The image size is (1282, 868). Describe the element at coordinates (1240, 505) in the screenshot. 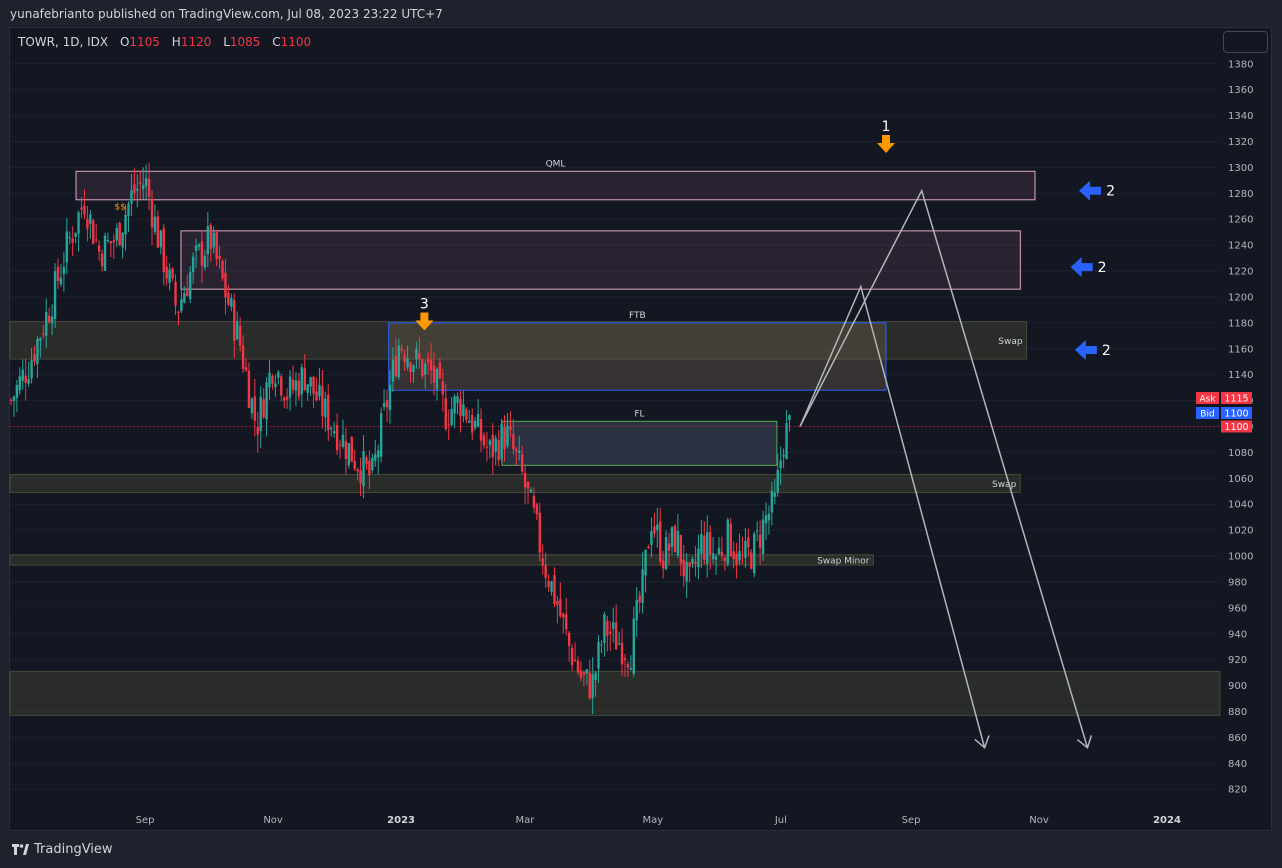

I see `y-tick-label: 1040` at that location.